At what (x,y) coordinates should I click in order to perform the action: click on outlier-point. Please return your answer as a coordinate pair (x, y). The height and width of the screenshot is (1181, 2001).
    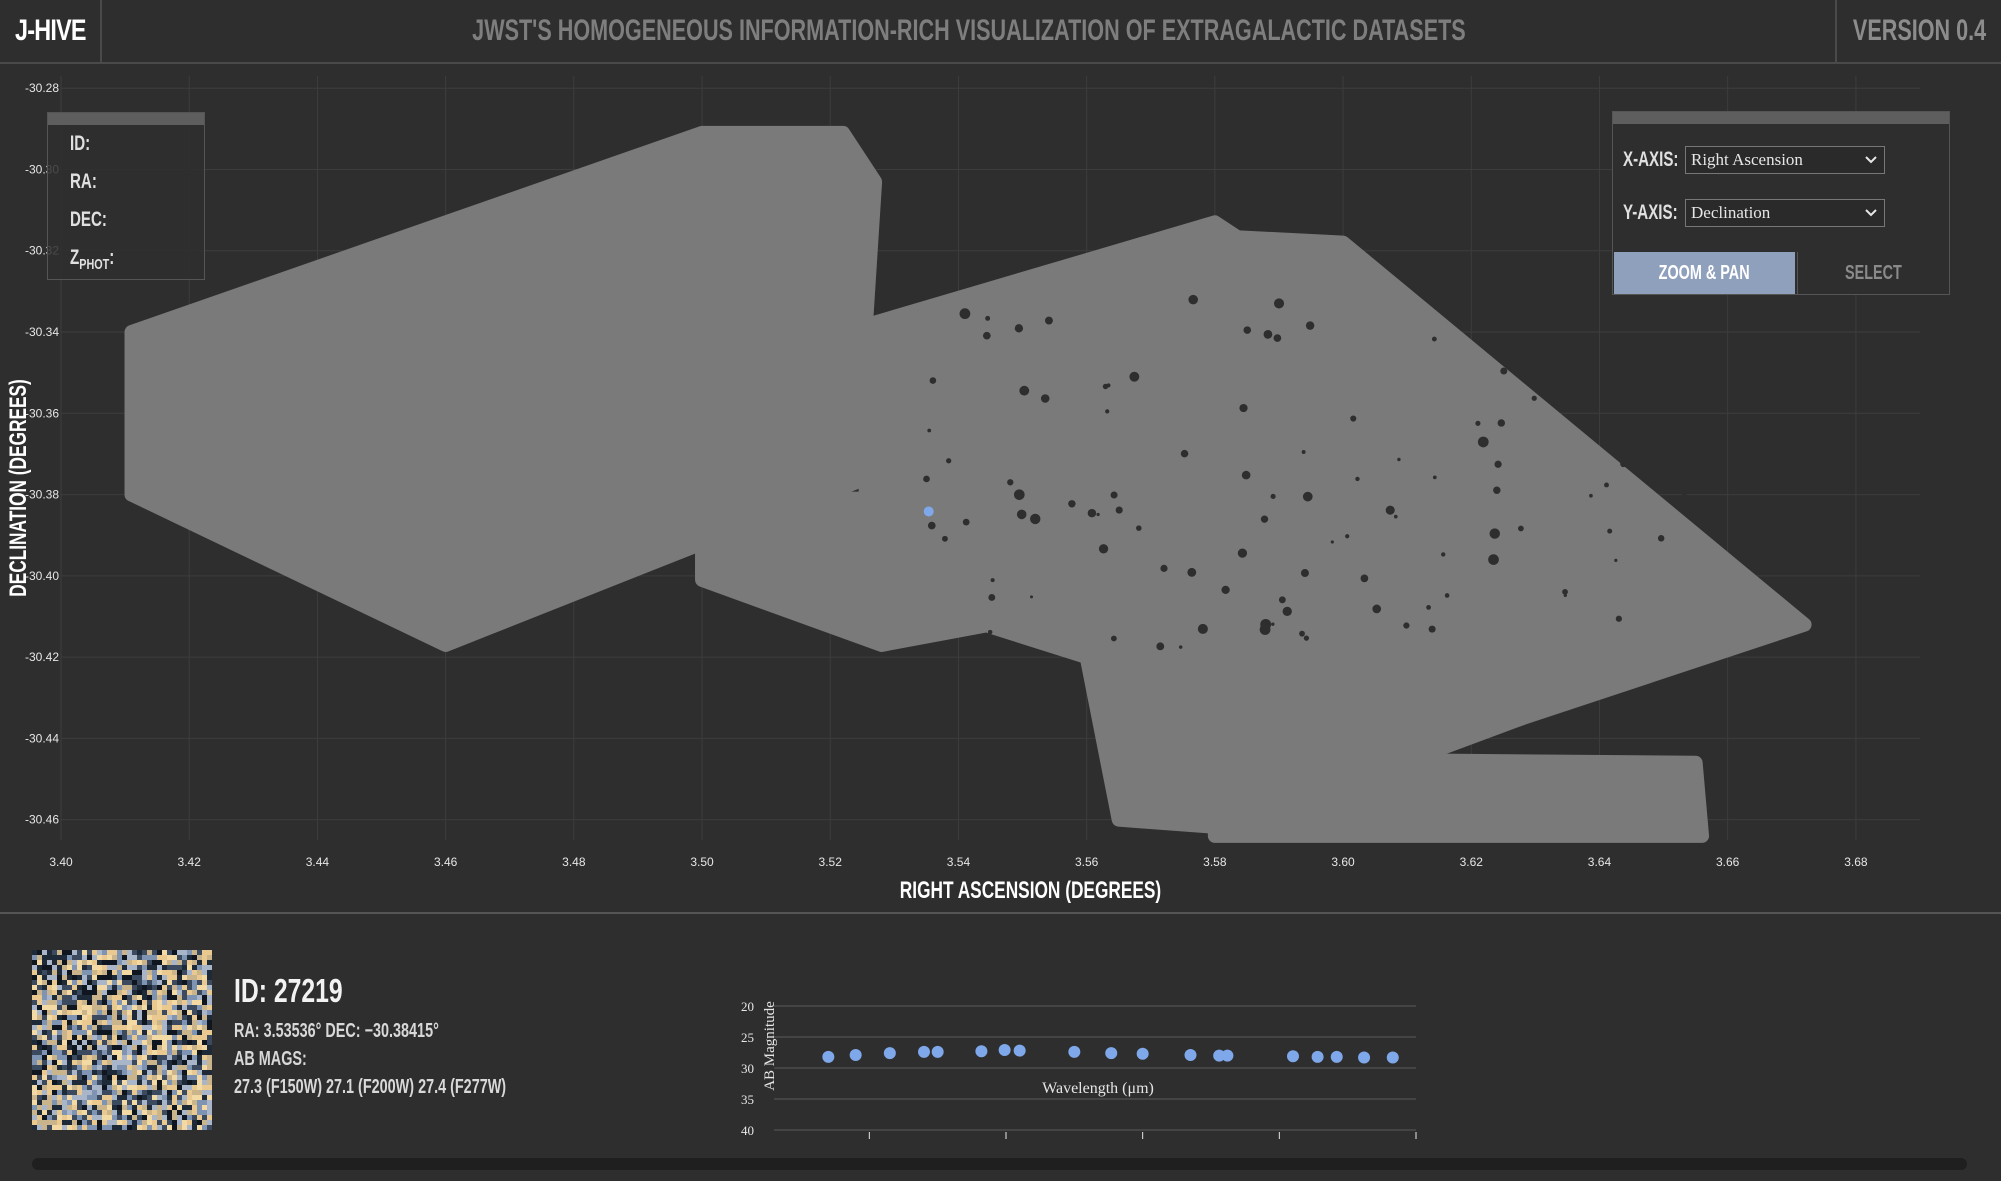
    Looking at the image, I should click on (1150, 791).